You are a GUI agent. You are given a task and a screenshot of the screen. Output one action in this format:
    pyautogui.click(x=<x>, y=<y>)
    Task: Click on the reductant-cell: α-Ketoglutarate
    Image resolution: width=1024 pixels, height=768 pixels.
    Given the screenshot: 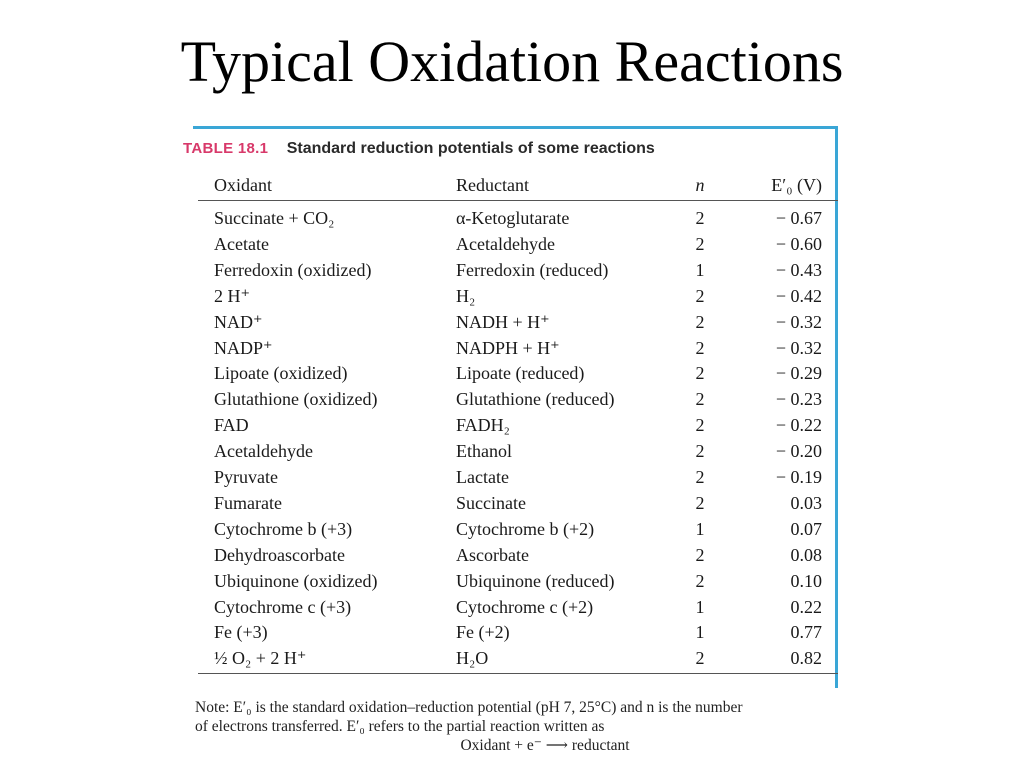 What is the action you would take?
    pyautogui.click(x=513, y=218)
    